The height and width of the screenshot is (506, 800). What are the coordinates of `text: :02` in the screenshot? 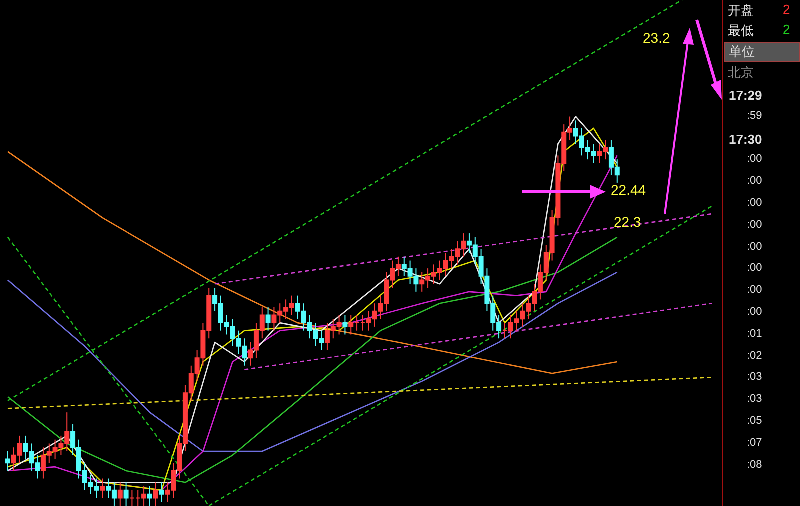 It's located at (754, 356).